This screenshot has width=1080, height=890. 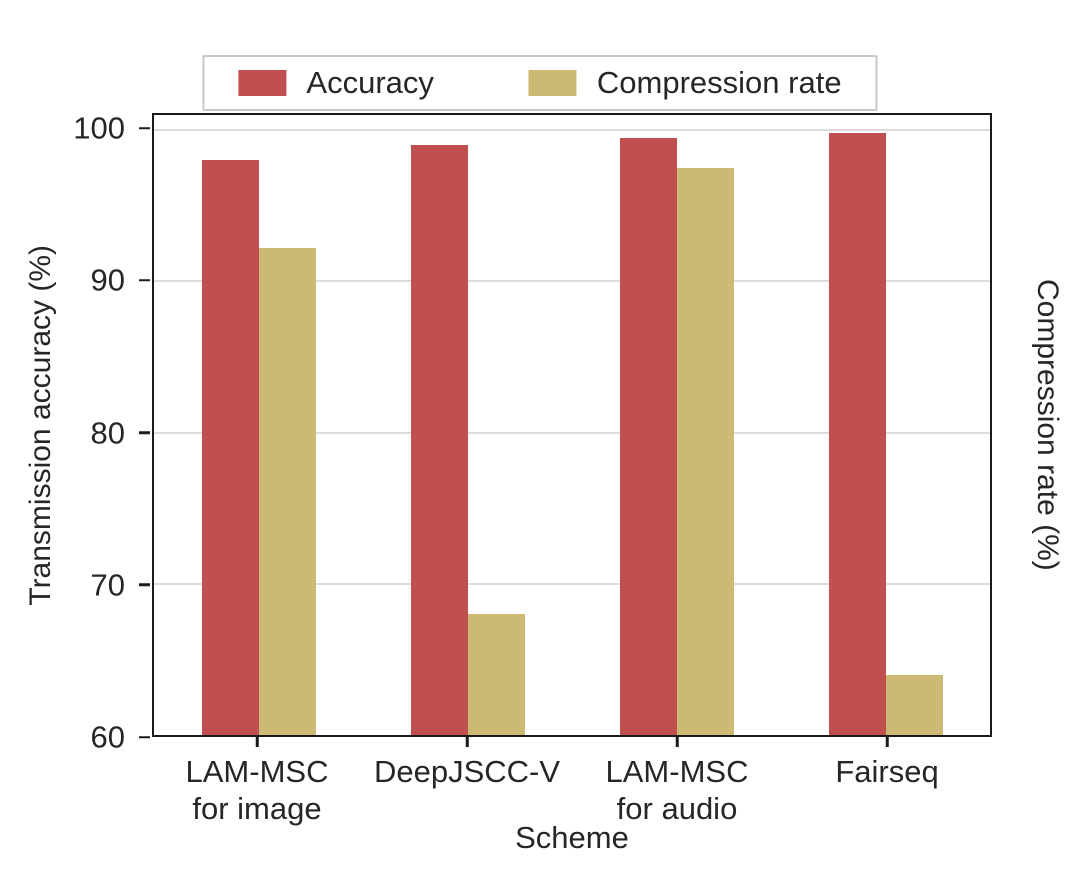 I want to click on x-tick-cell: Fairseq, so click(x=887, y=782).